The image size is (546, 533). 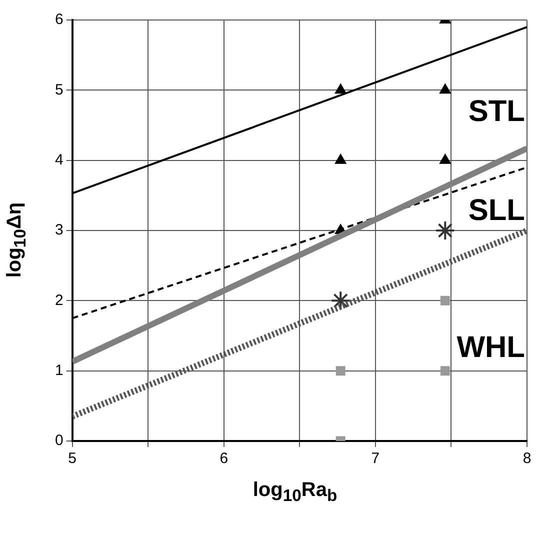 What do you see at coordinates (59, 370) in the screenshot?
I see `y-tick-label: 1` at bounding box center [59, 370].